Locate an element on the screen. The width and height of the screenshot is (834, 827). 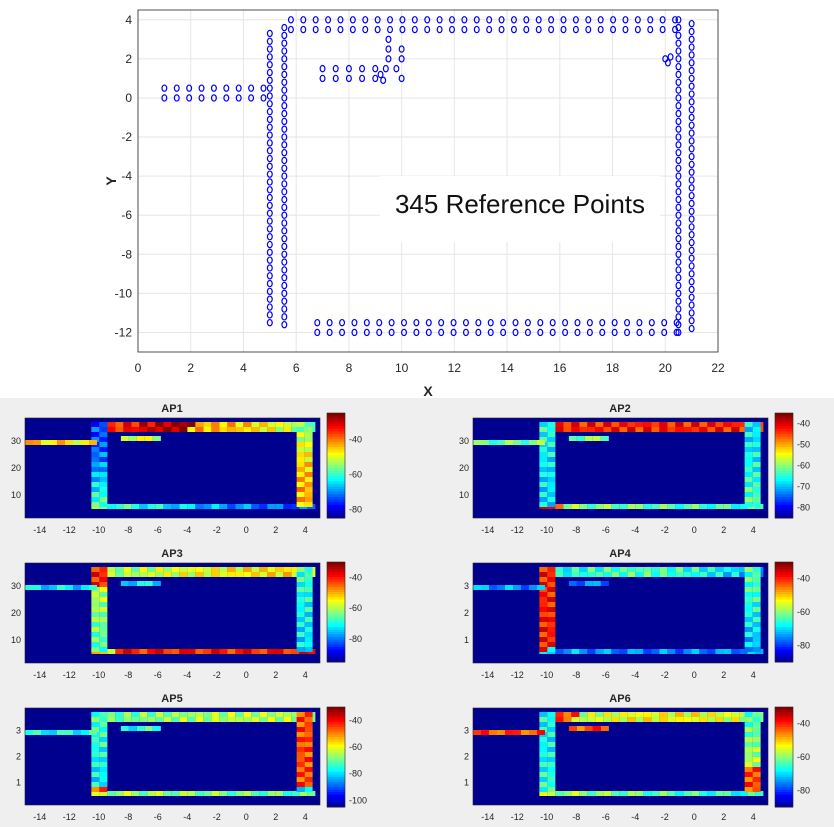
heatmap-5-x-tick-4: -6 is located at coordinates (606, 817).